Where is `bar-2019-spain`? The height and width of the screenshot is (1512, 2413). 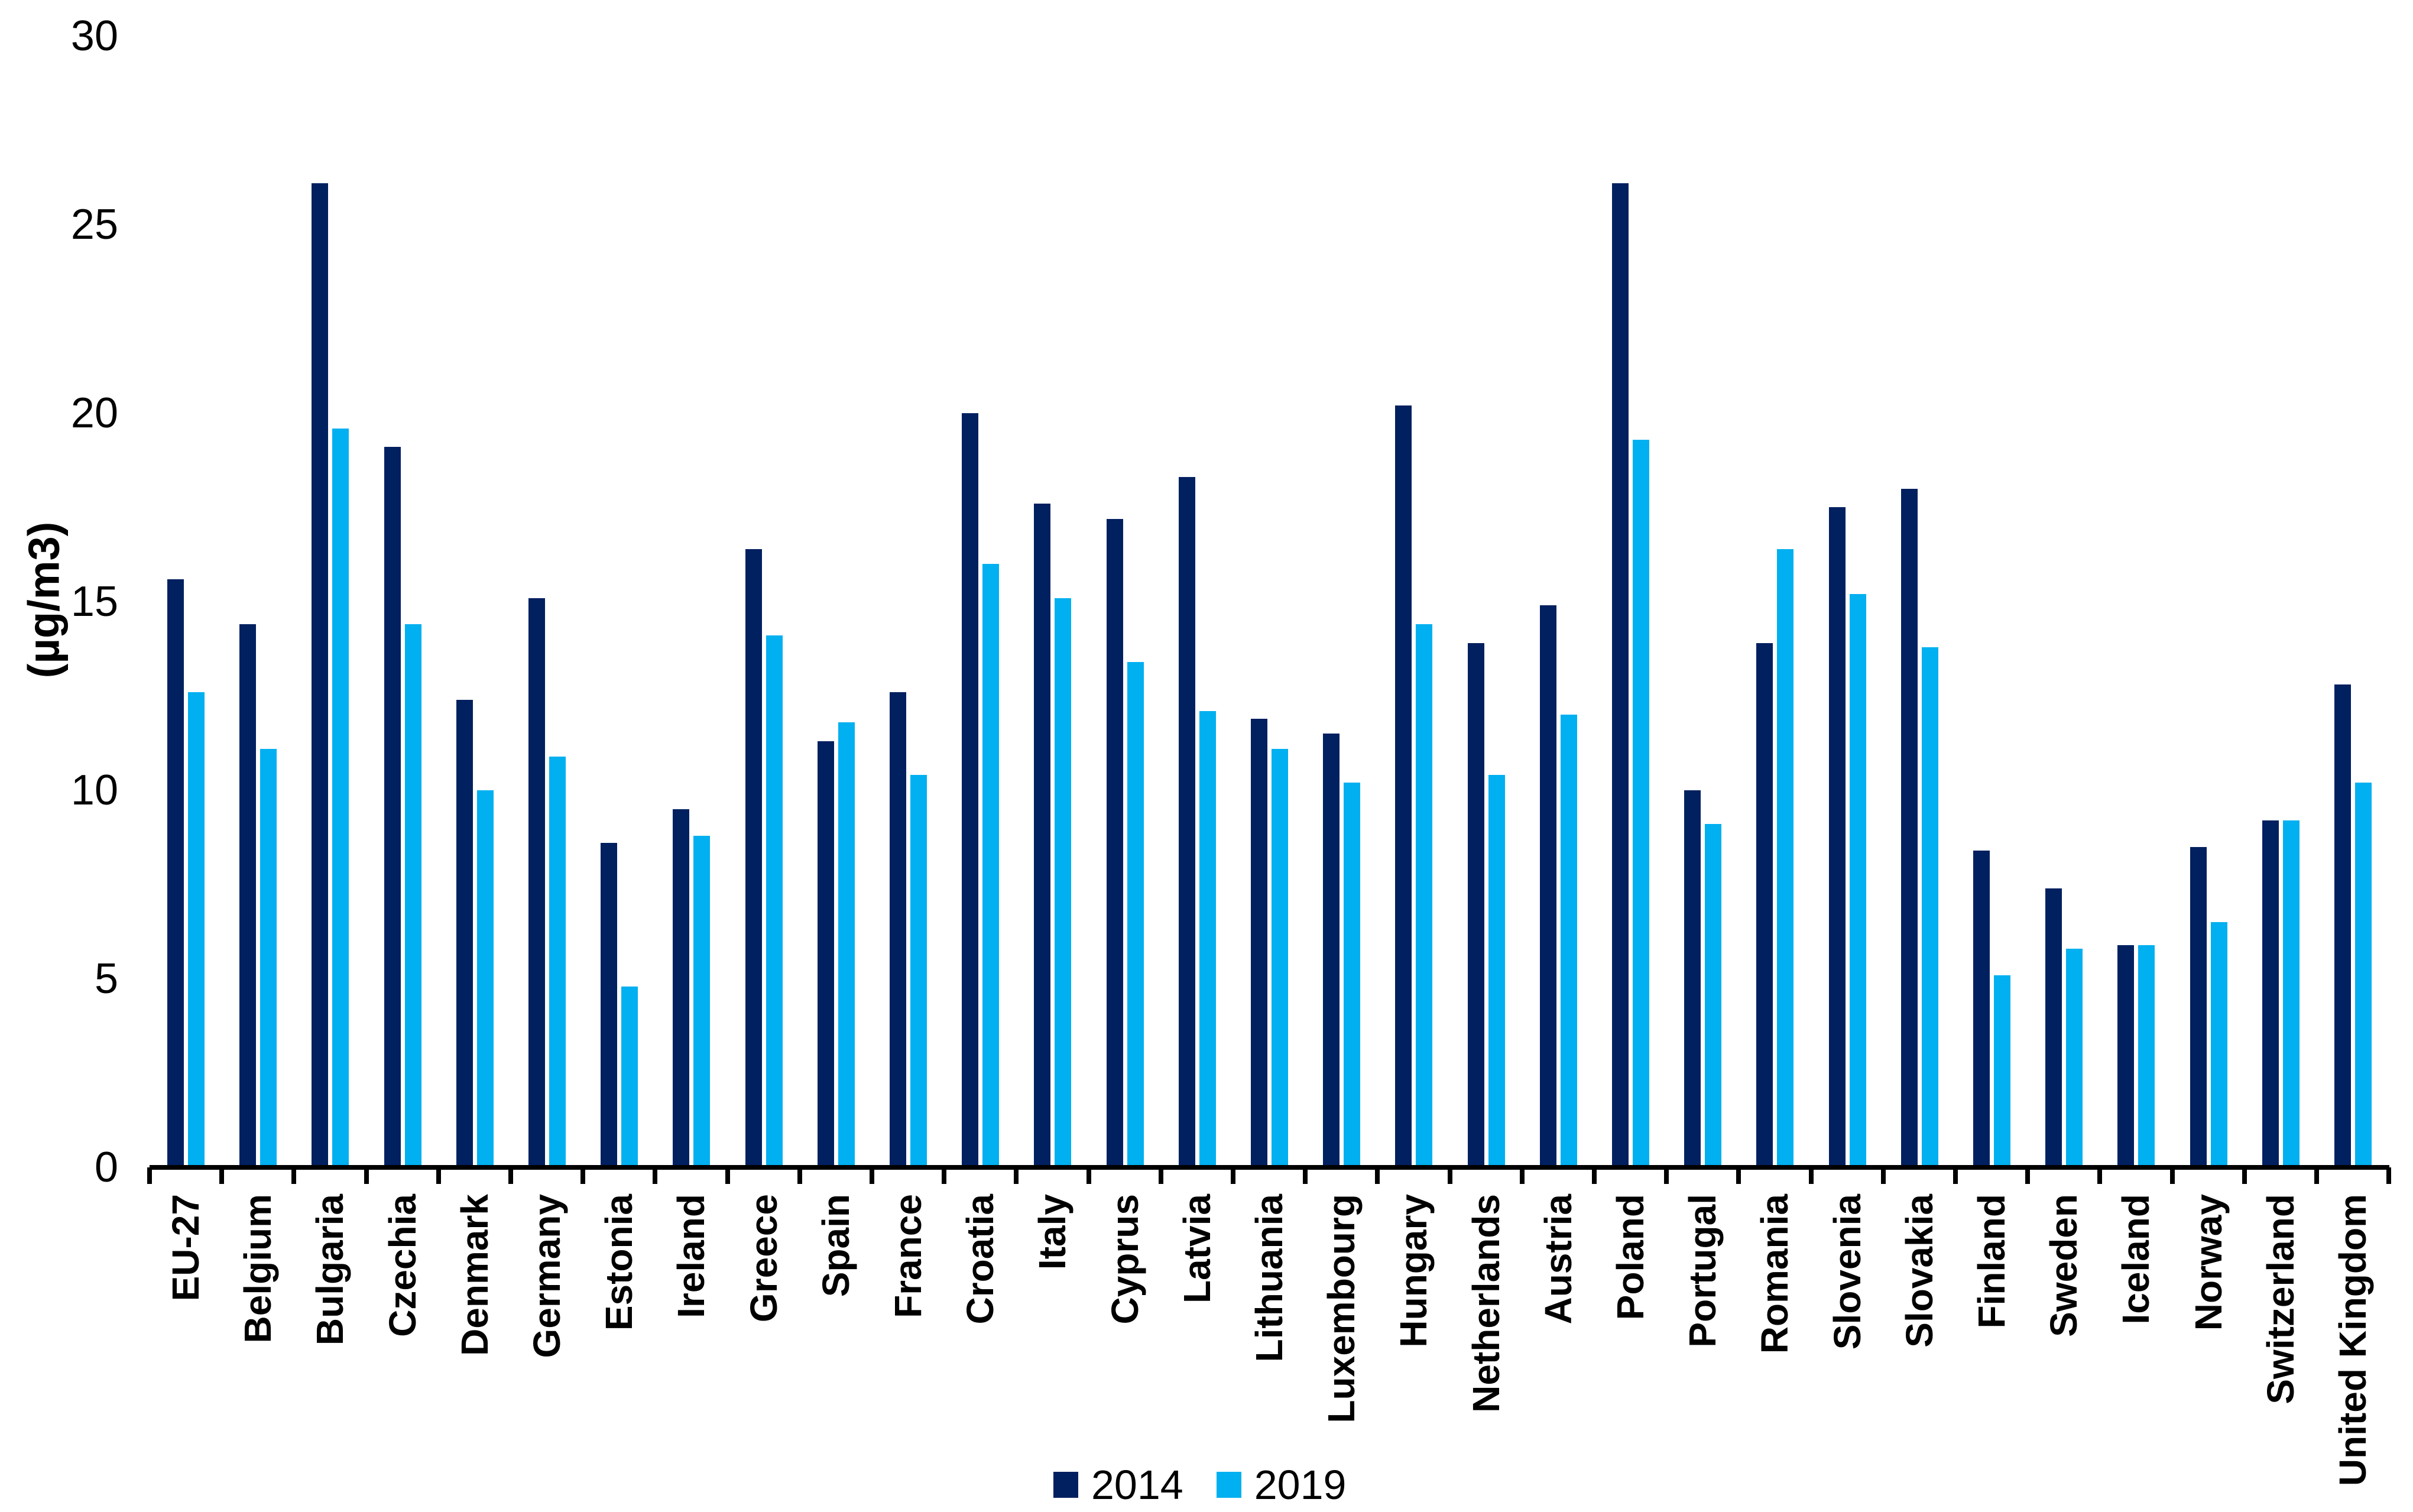
bar-2019-spain is located at coordinates (846, 944).